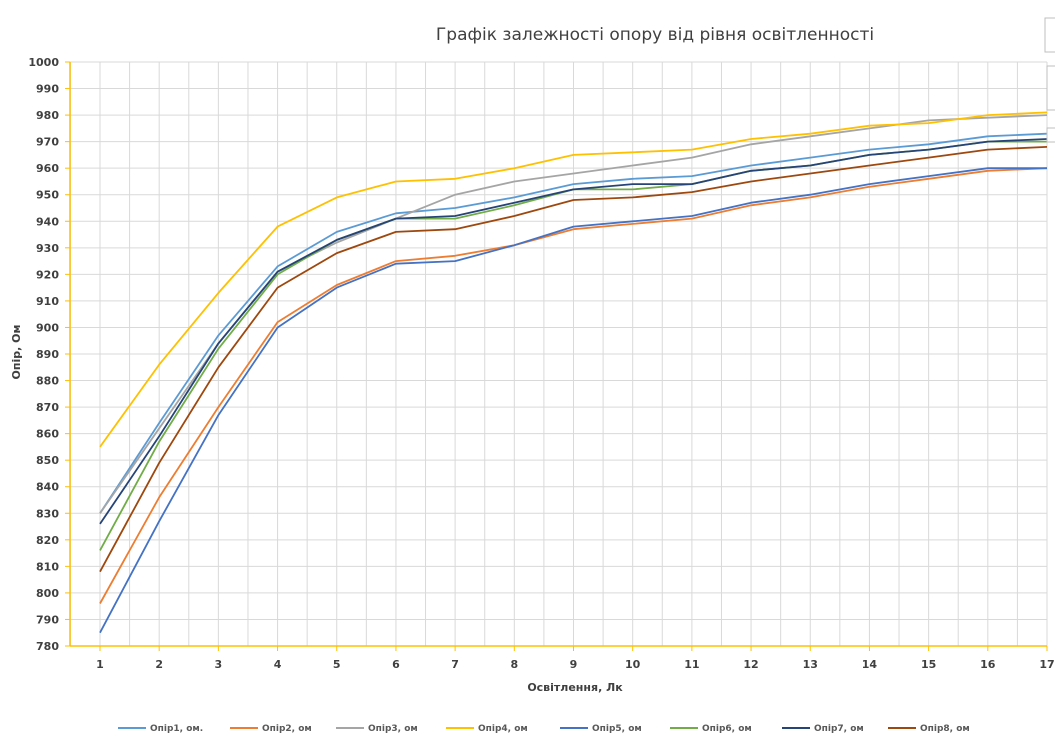  I want to click on x-tick-label: 2, so click(159, 664).